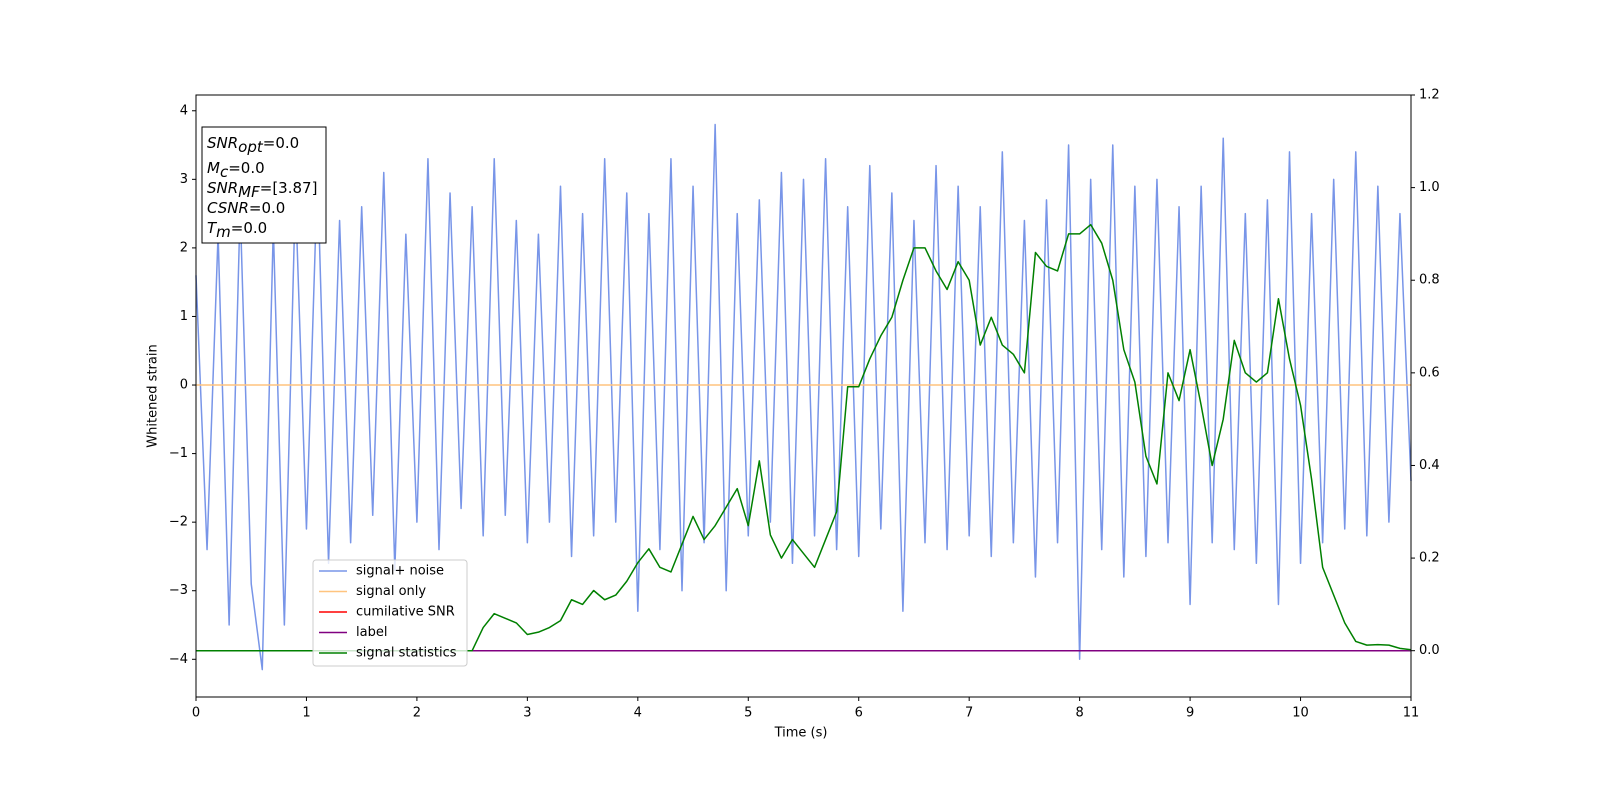  I want to click on y2-tick-label: 1.0, so click(1429, 187).